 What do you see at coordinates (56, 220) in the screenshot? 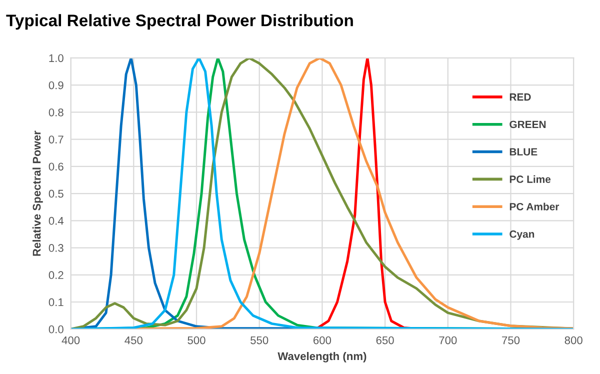
I see `y-tick-label: 0.4` at bounding box center [56, 220].